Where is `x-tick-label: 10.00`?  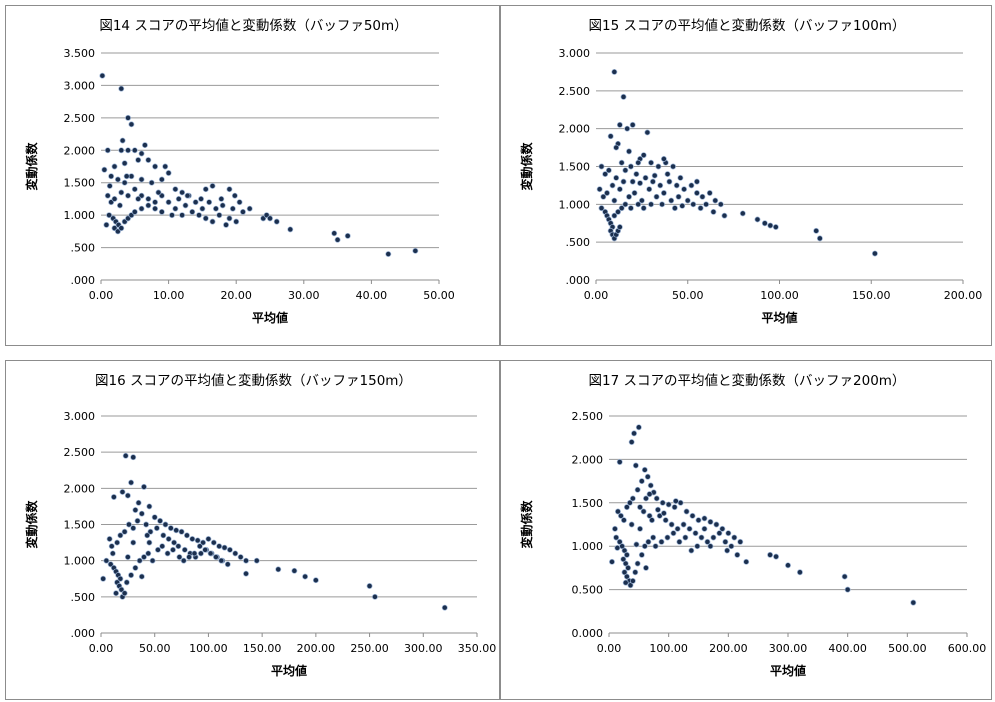
x-tick-label: 10.00 is located at coordinates (169, 295).